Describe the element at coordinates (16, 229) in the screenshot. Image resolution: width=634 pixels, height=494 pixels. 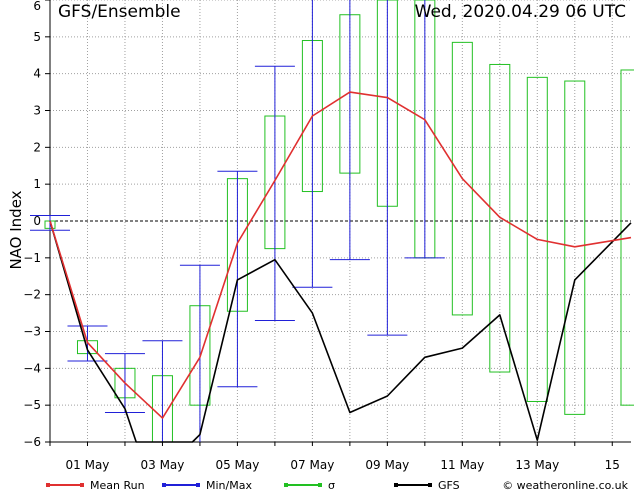
I see `y-axis-label: NAO Index` at that location.